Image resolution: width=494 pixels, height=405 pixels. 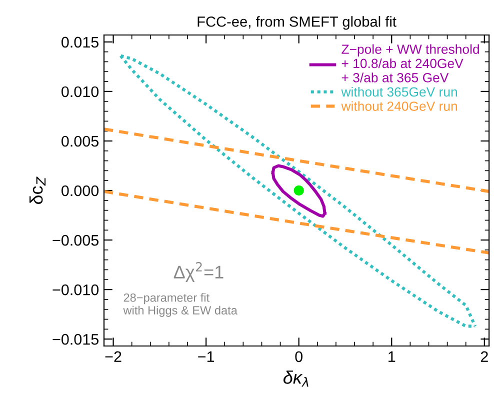 I want to click on y-tick-label: −0.015, so click(x=75, y=339).